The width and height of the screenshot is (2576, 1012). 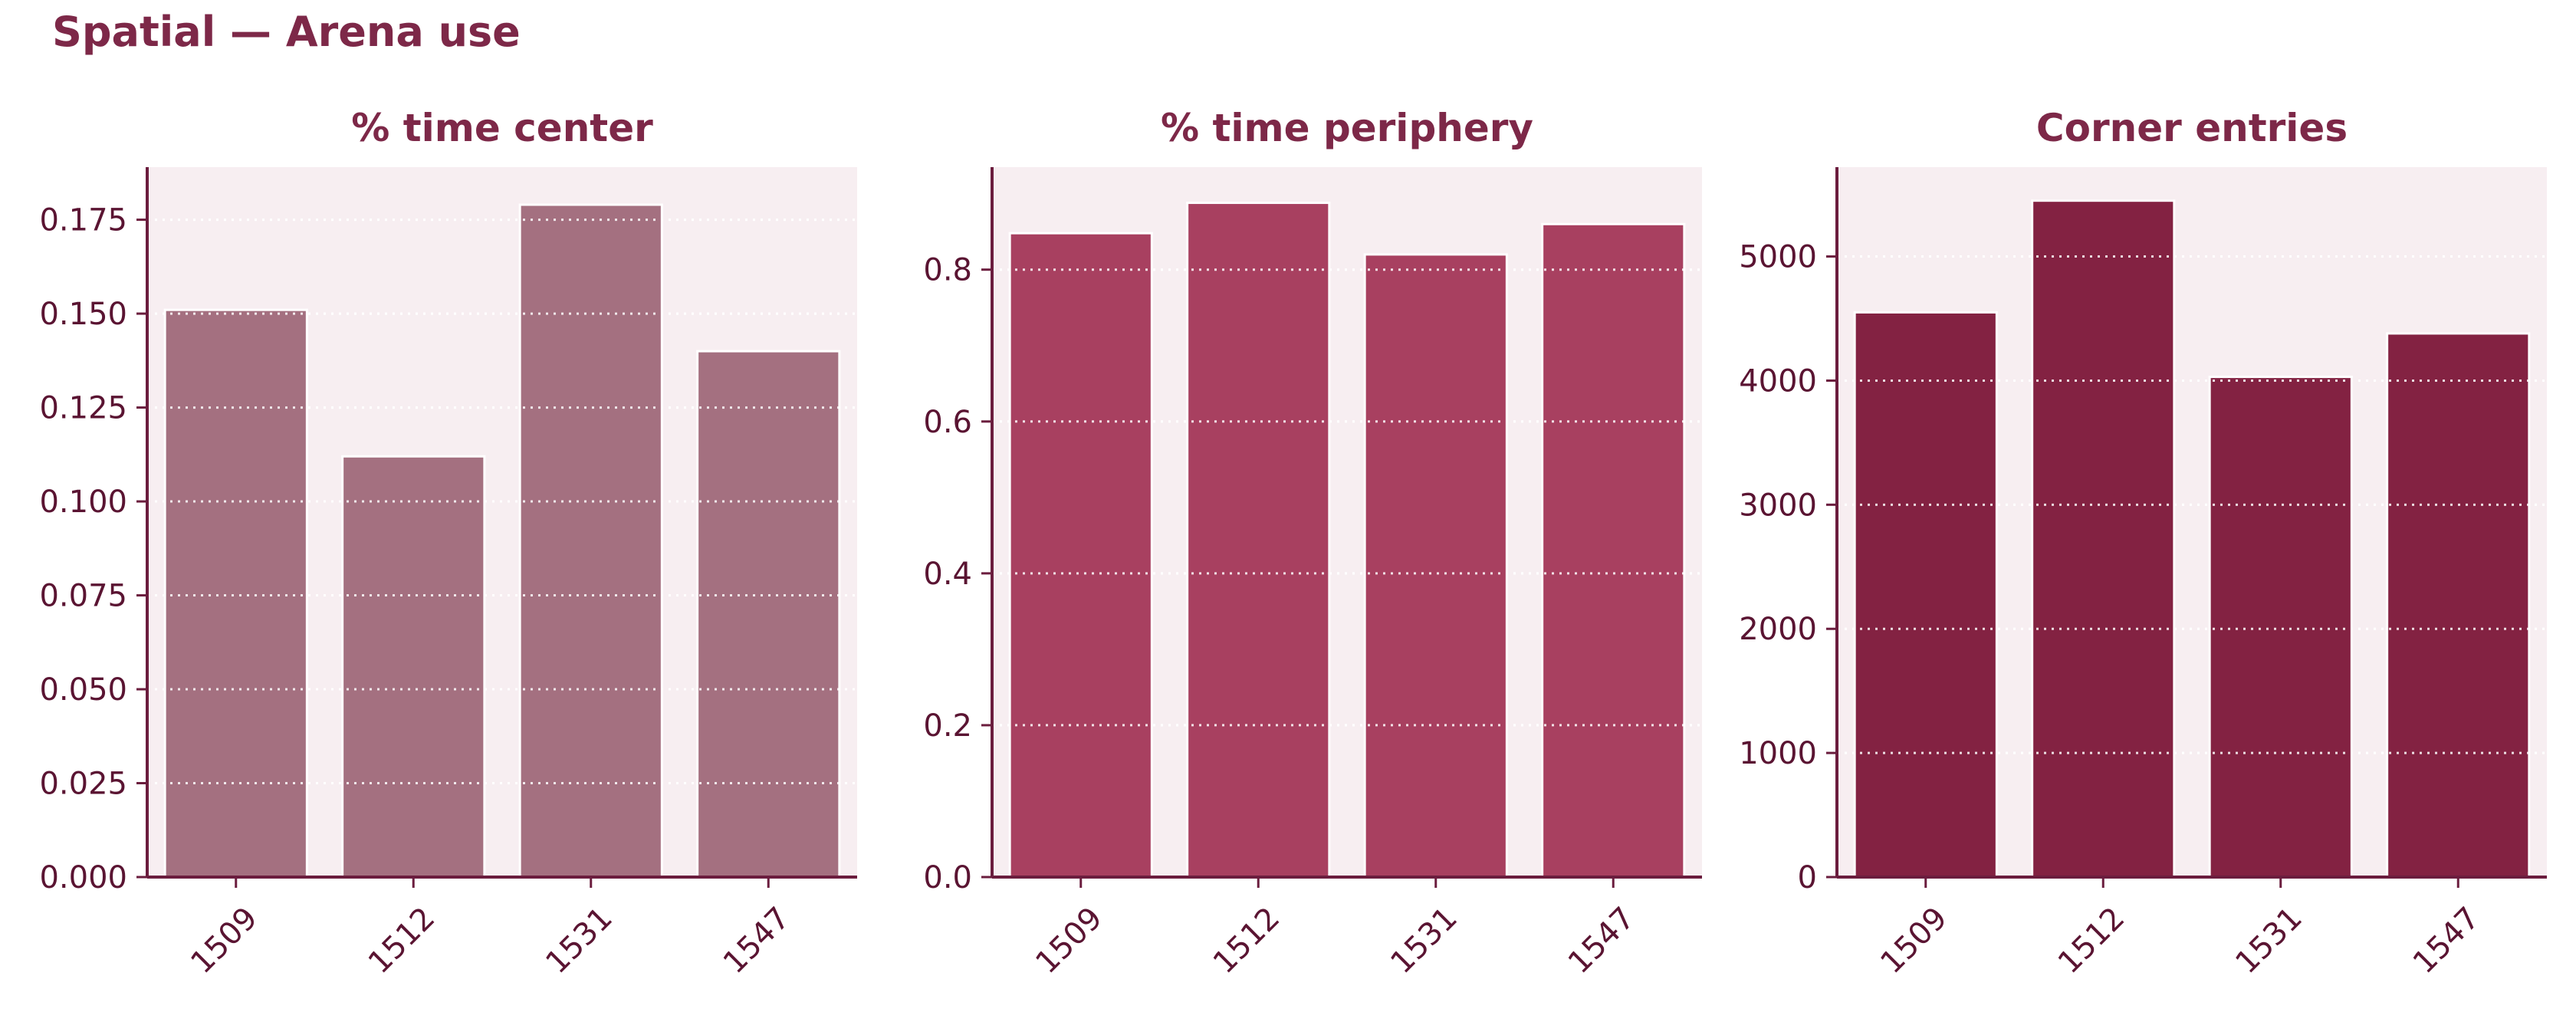 I want to click on y-tick-label: 0.000, so click(x=83, y=877).